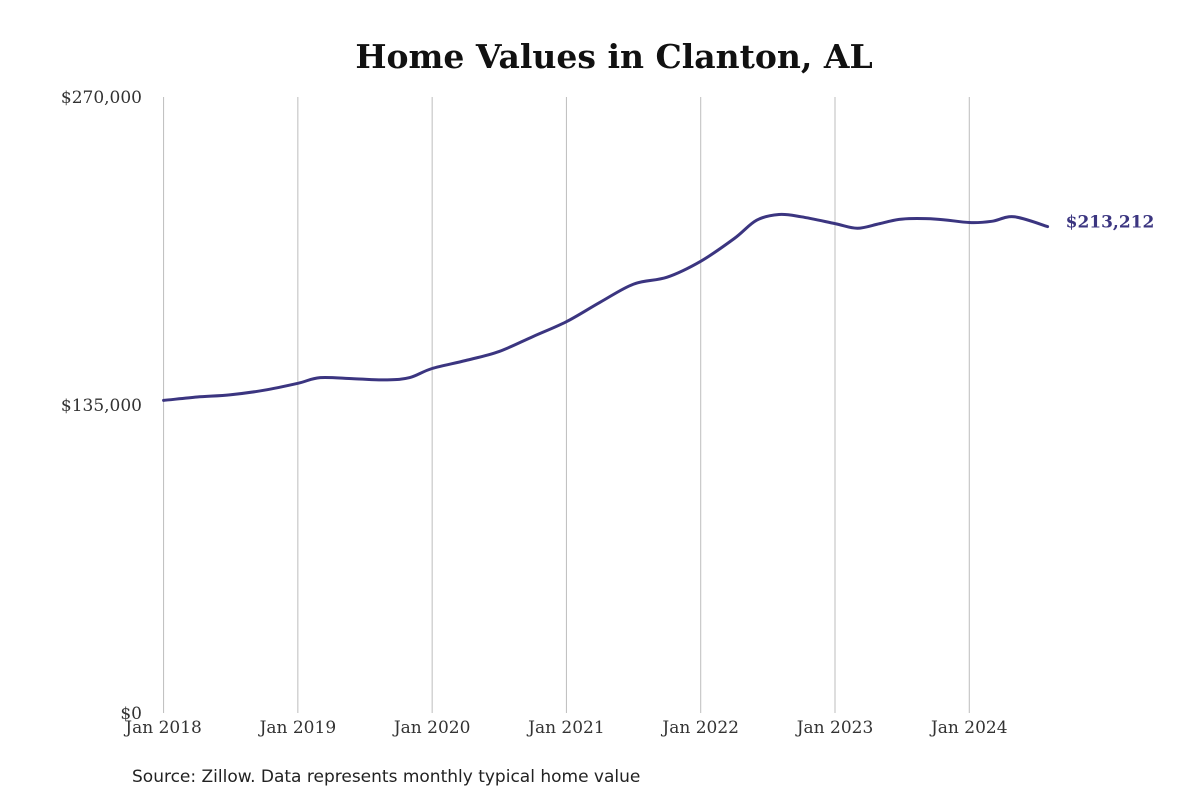  Describe the element at coordinates (834, 728) in the screenshot. I see `x-tick-label: Jan 2023` at that location.